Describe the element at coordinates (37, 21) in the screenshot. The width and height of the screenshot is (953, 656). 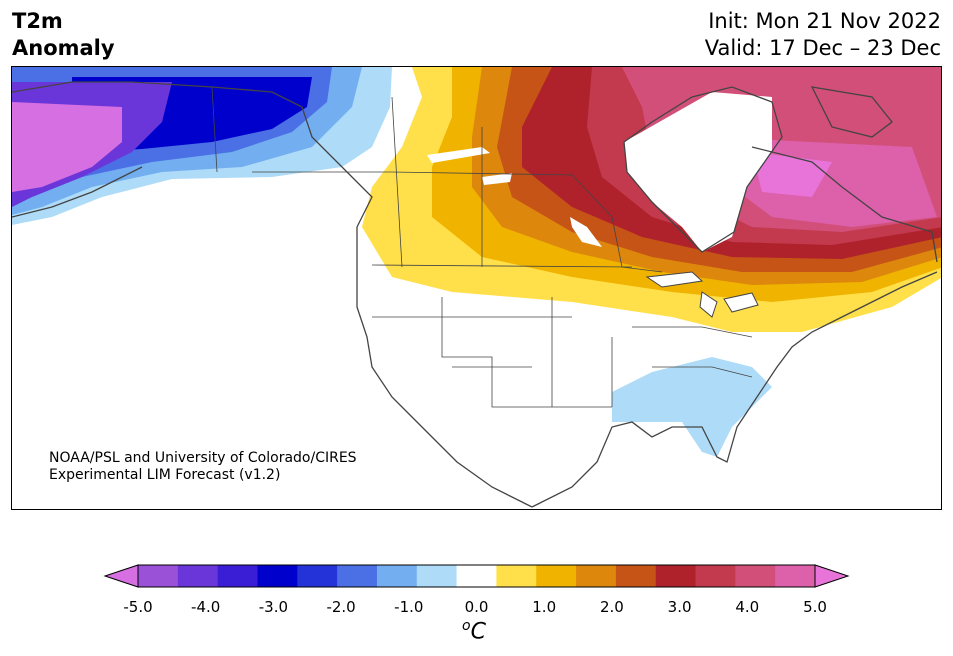
I see `title-line-1: T2m` at that location.